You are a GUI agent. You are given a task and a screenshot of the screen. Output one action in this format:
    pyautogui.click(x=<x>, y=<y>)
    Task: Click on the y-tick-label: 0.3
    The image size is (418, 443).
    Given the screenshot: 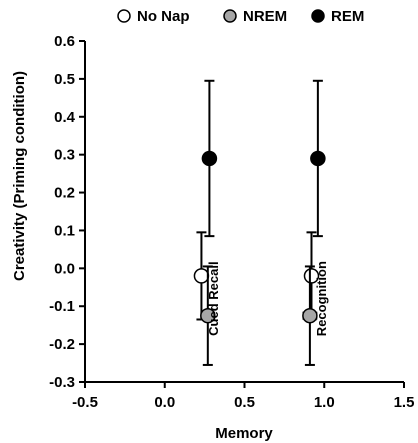 What is the action you would take?
    pyautogui.click(x=64, y=155)
    